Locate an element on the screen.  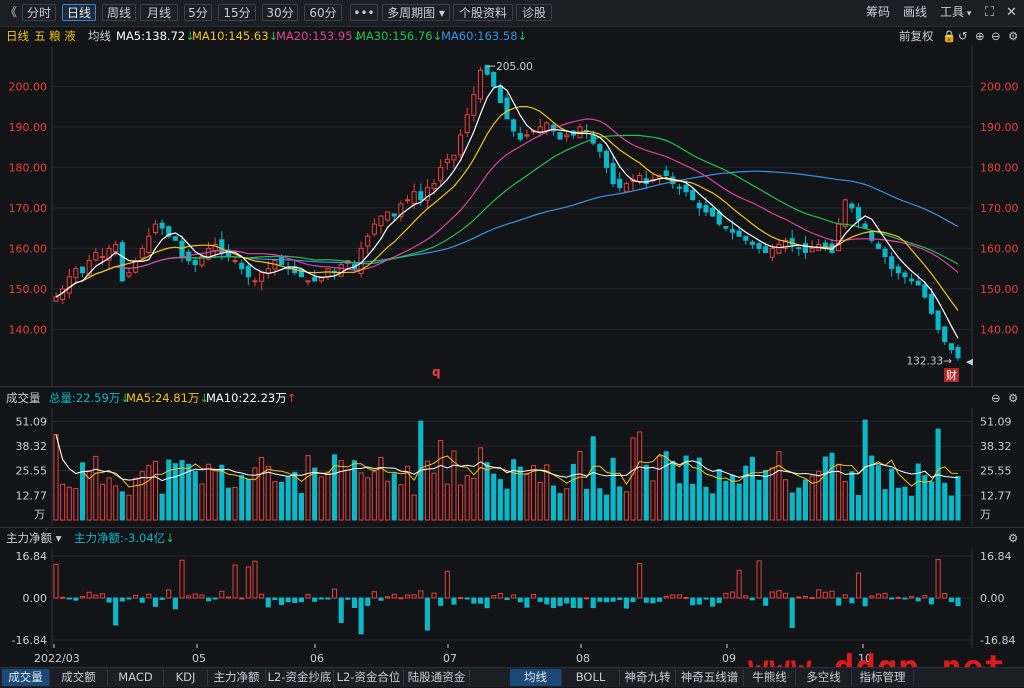
x-tick-label: 07 is located at coordinates (450, 658).